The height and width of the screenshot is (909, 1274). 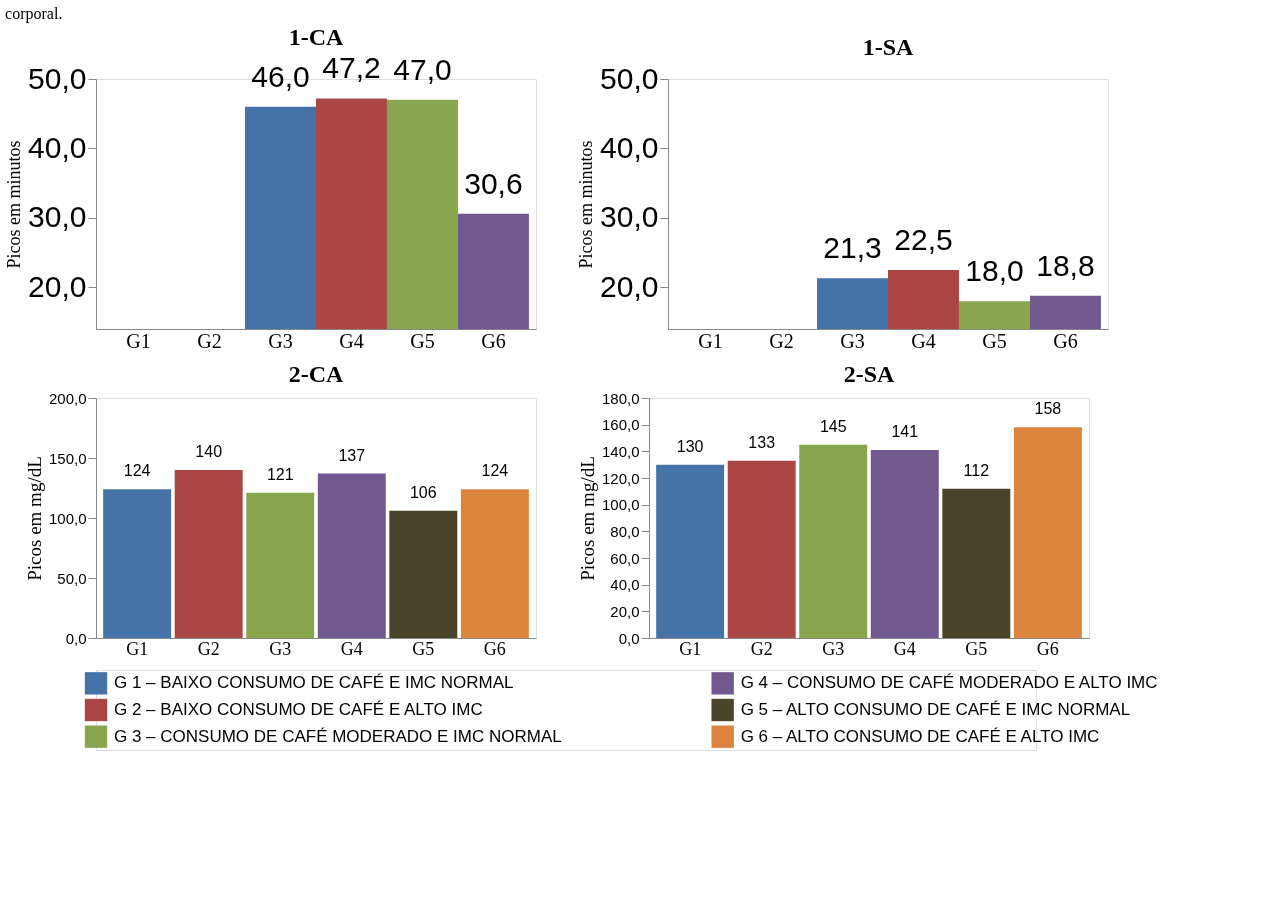 I want to click on data-label: 130, so click(x=690, y=446).